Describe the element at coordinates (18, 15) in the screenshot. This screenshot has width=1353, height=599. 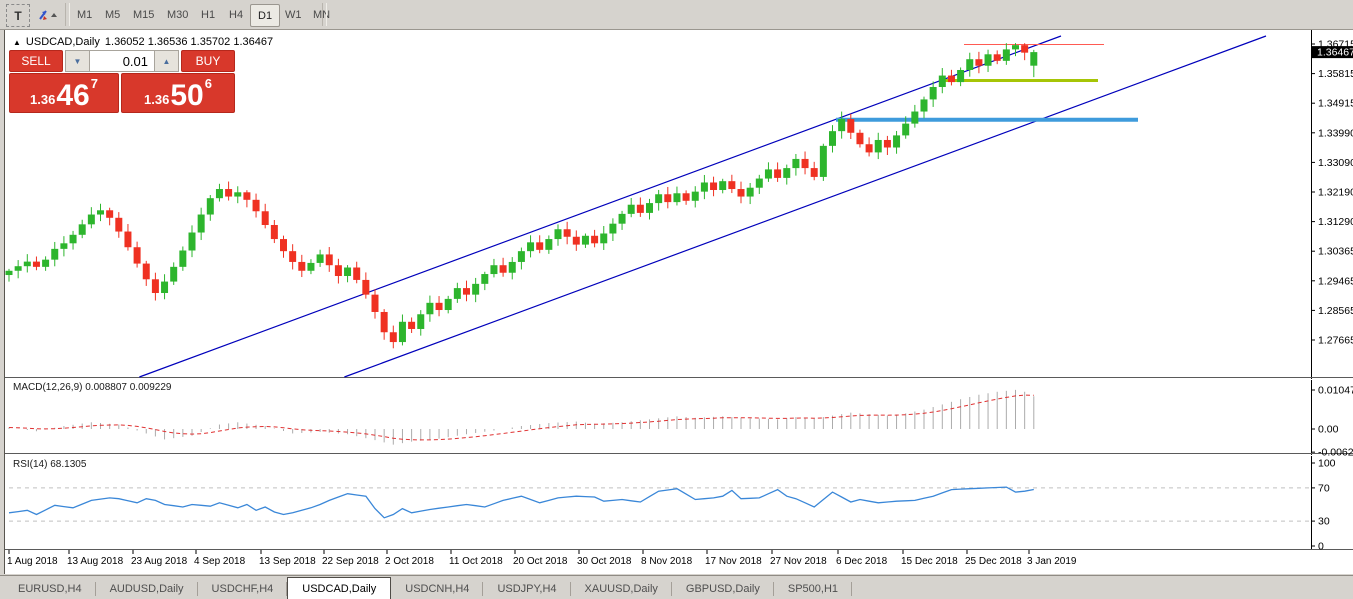
I see `text-tool-button: T` at that location.